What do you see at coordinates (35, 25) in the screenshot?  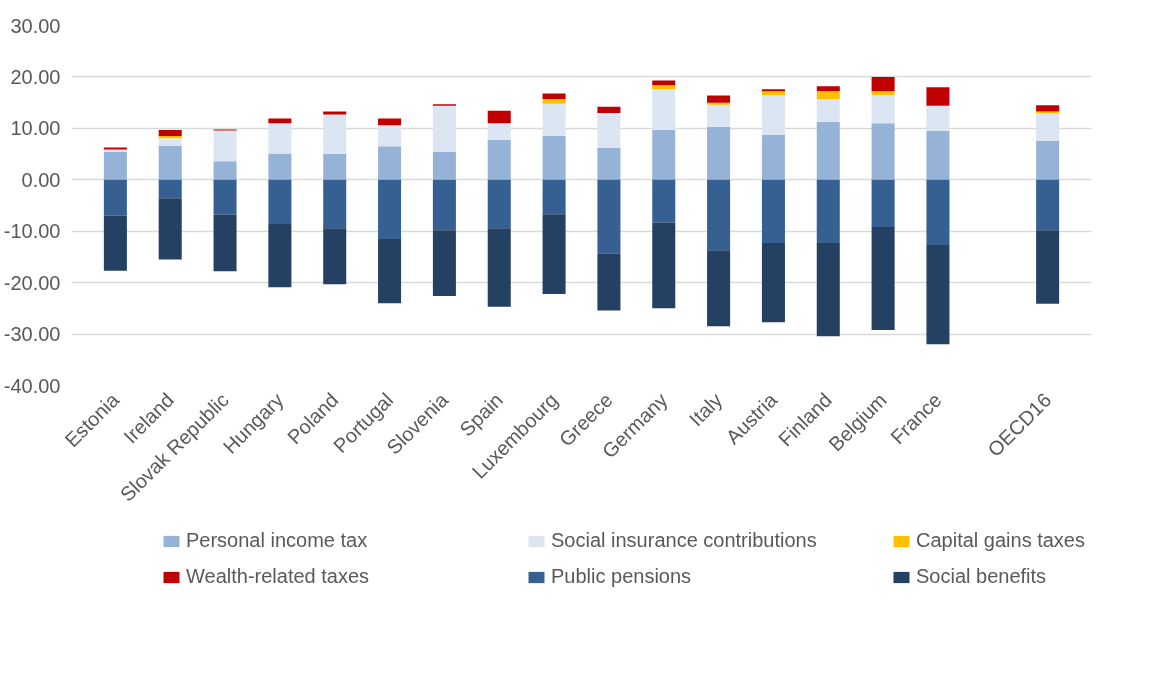 I see `y-tick-label: 30.00` at bounding box center [35, 25].